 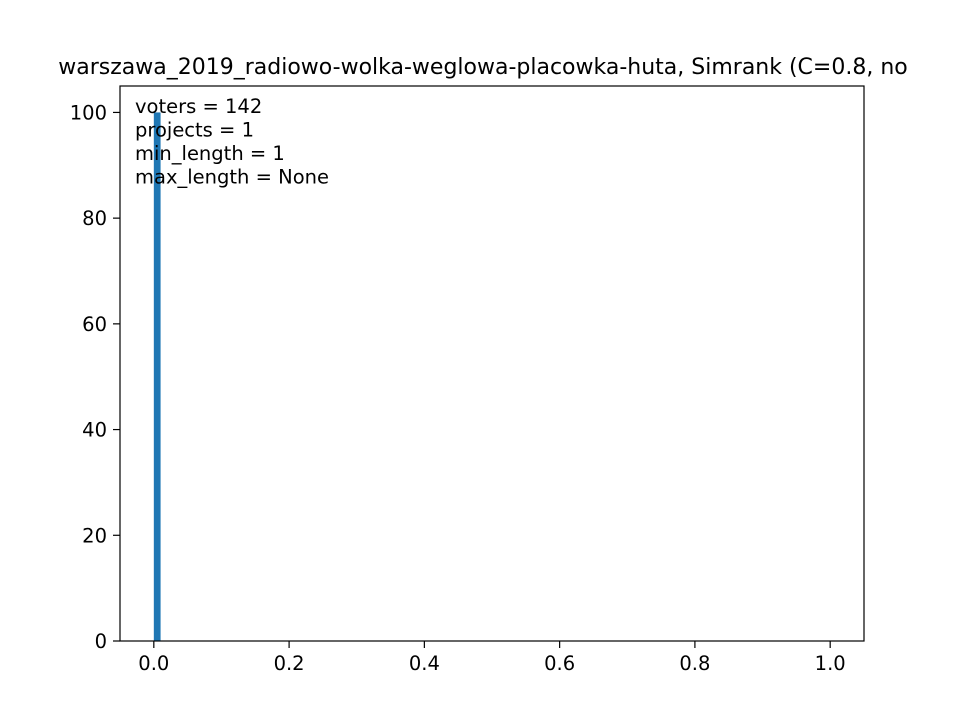 I want to click on y-tick-label: 20, so click(x=94, y=535).